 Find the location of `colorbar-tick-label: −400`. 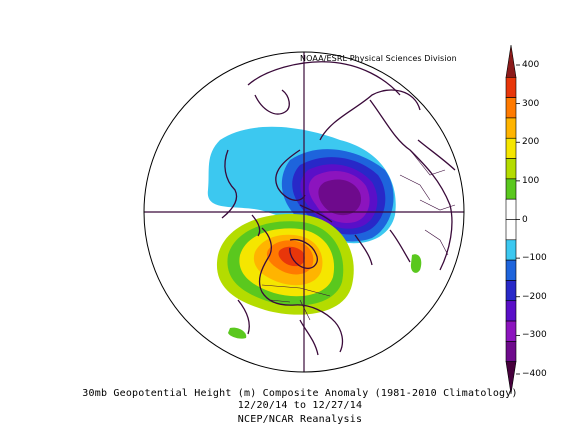

colorbar-tick-label: −400 is located at coordinates (534, 374).